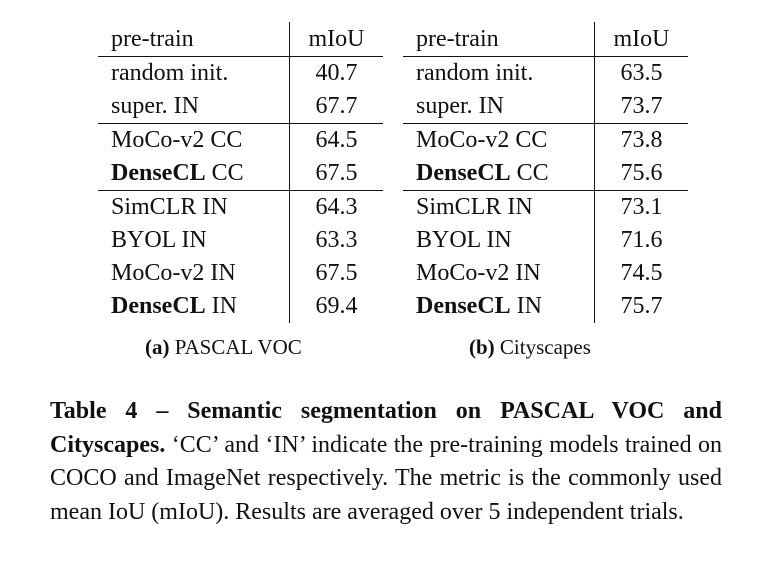  I want to click on subtable-caption-b: (b) Cityscapes, so click(530, 347).